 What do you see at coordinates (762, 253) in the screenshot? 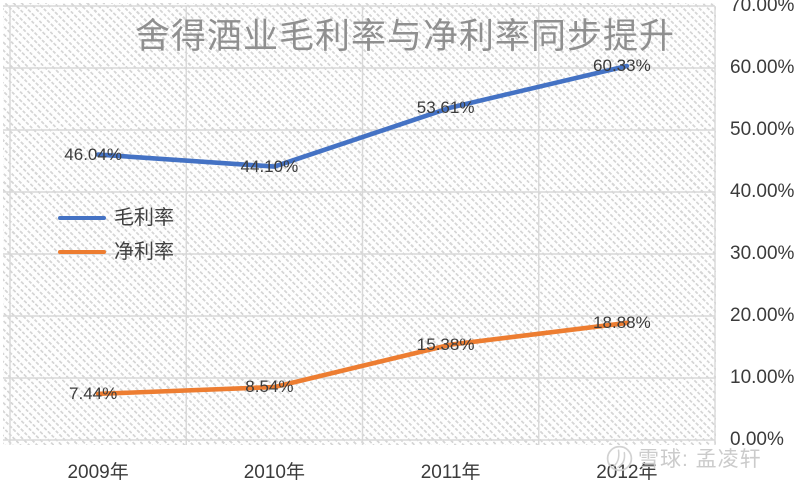
I see `y-axis-tick-label: 30.00%` at bounding box center [762, 253].